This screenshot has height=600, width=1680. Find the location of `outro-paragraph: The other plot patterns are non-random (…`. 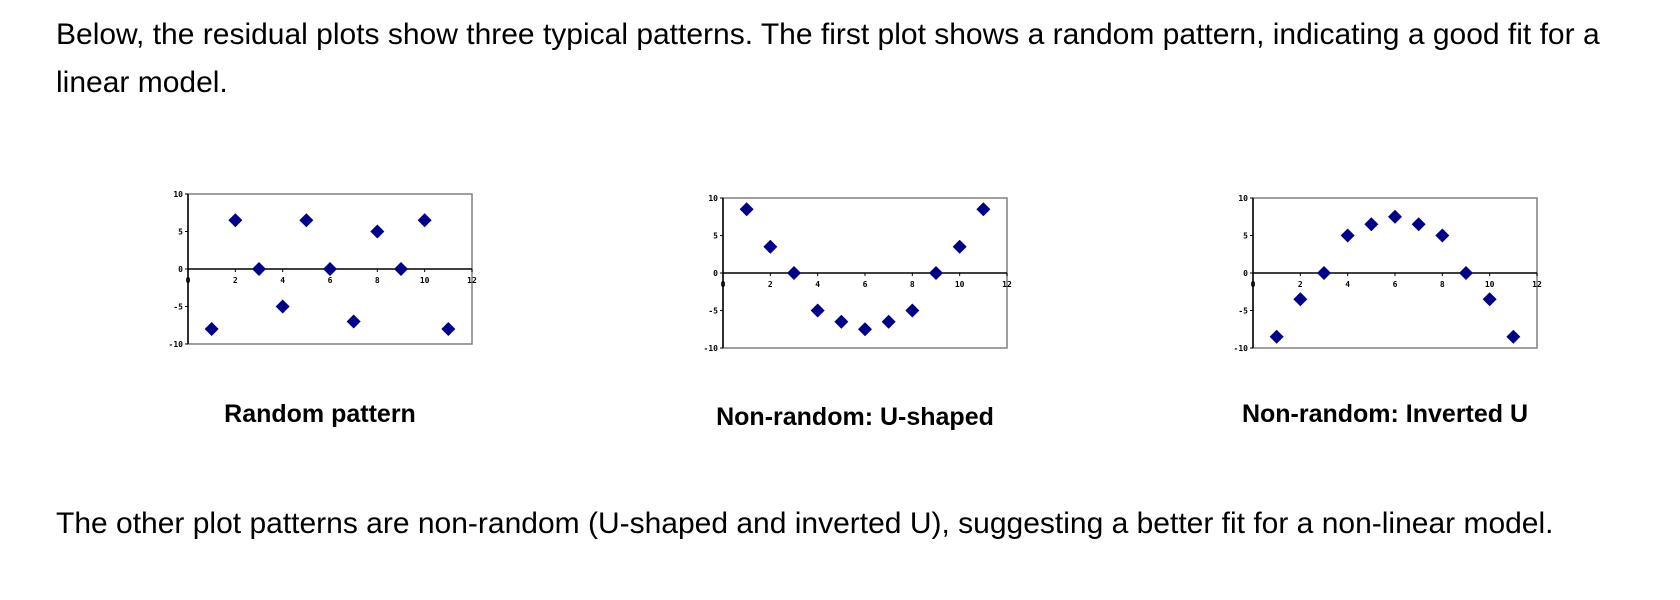

outro-paragraph: The other plot patterns are non-random (… is located at coordinates (805, 523).